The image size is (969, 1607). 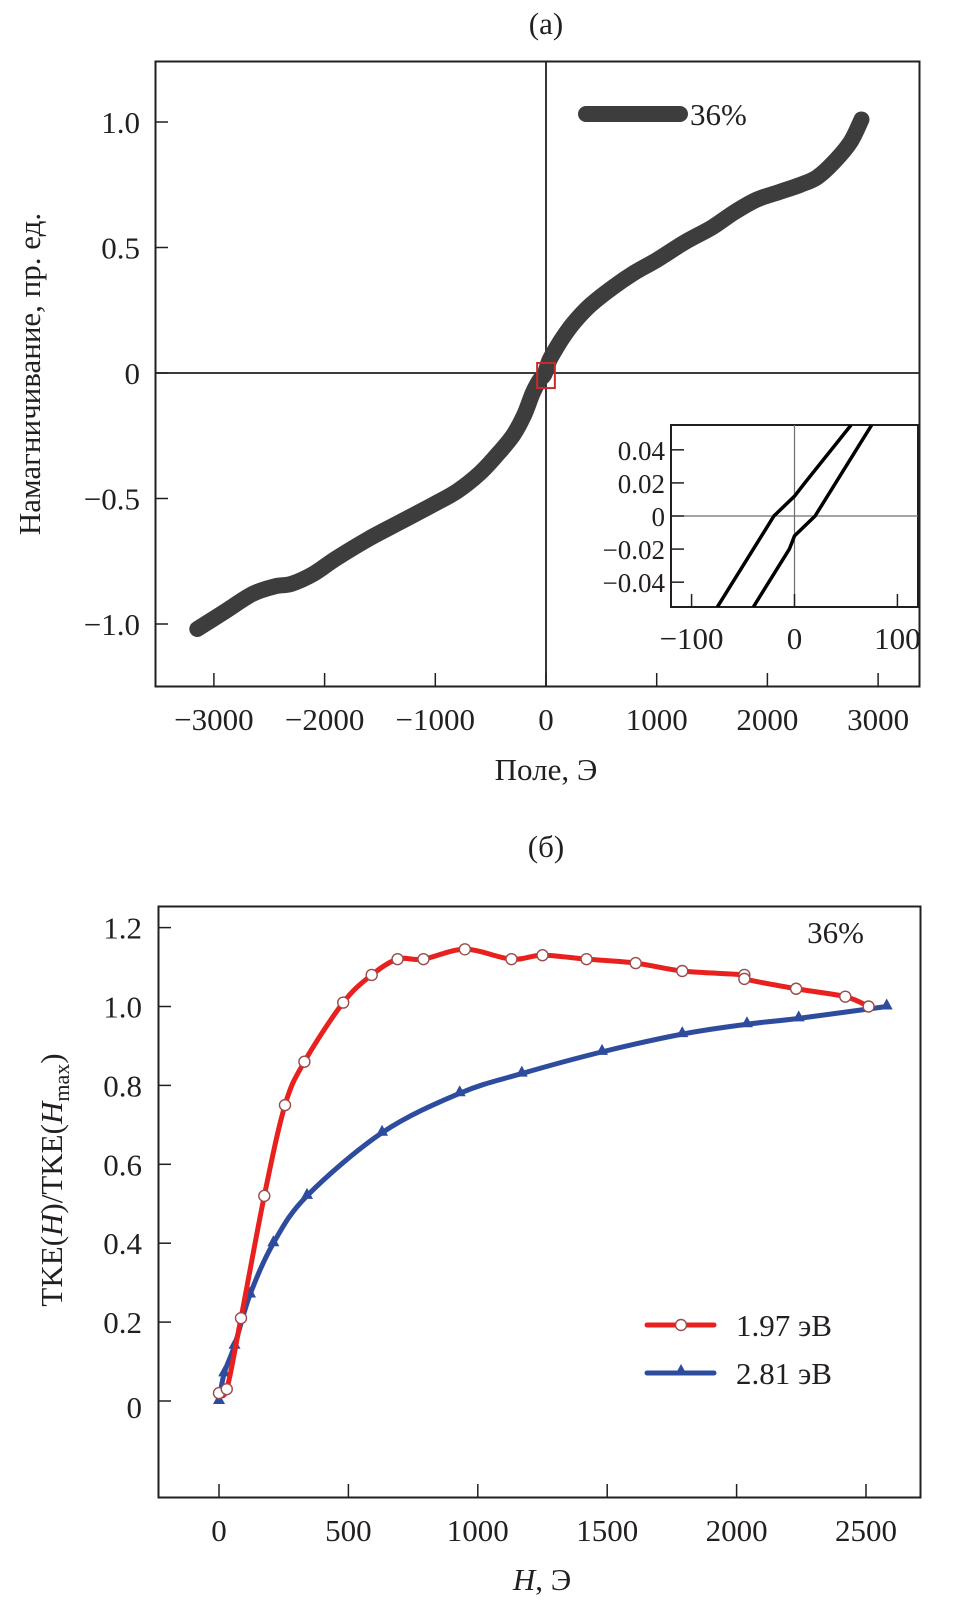 I want to click on y-tick-label: 0.4, so click(x=122, y=1243).